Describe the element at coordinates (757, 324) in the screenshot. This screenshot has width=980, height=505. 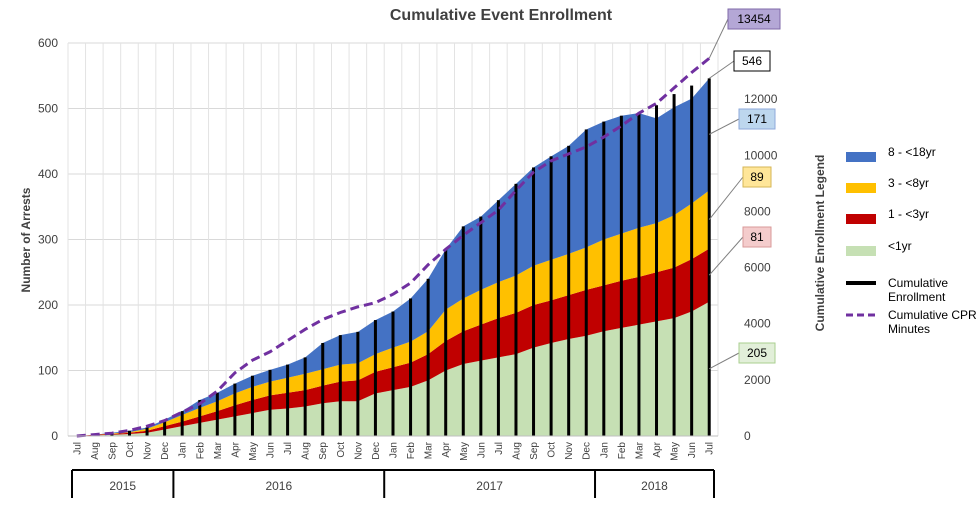
I see `y2-tick-label: 4000` at that location.